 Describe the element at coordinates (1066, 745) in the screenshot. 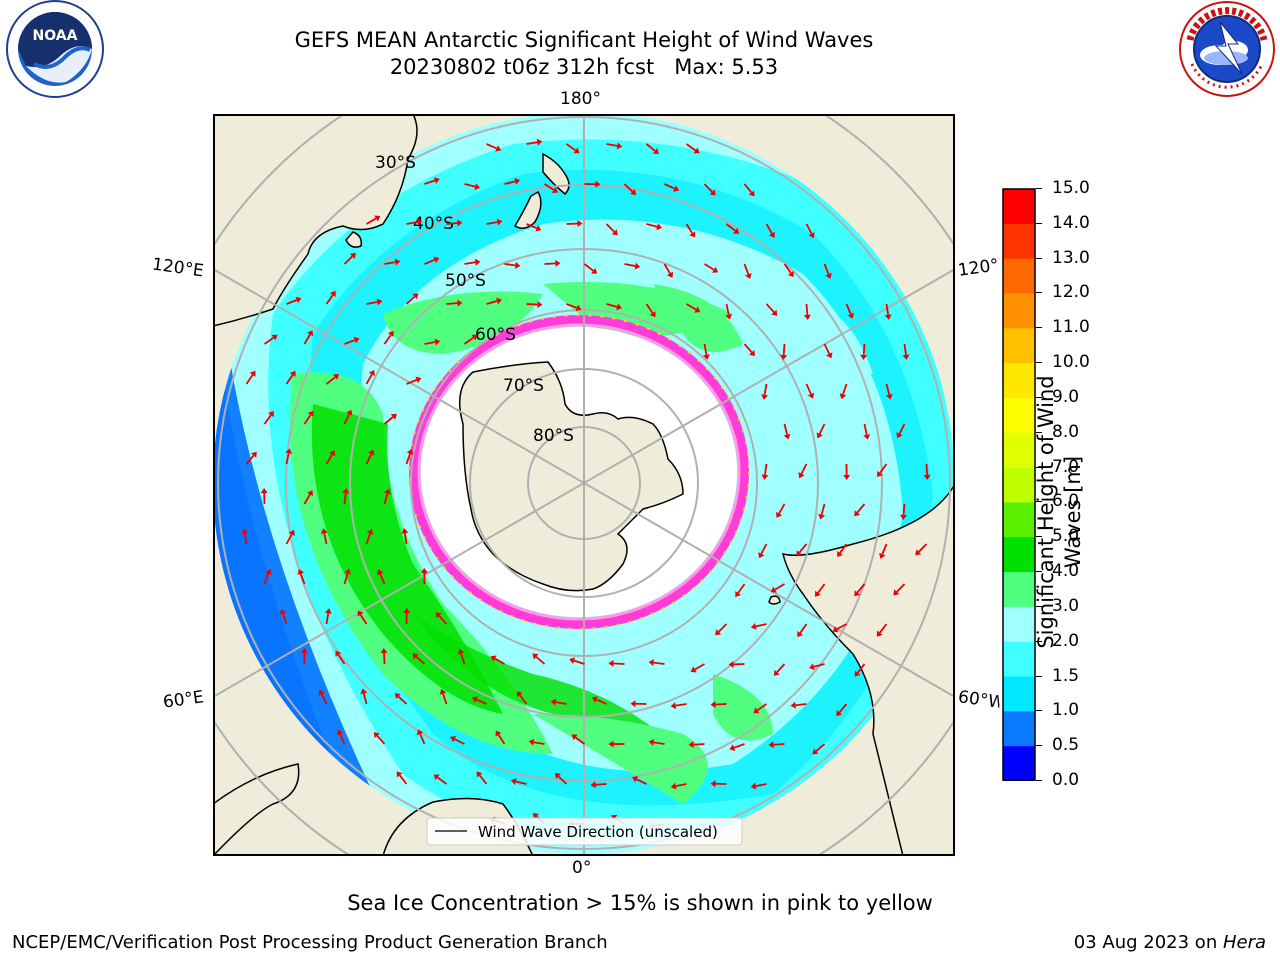

I see `colorbar-tick-label: 0.5` at that location.